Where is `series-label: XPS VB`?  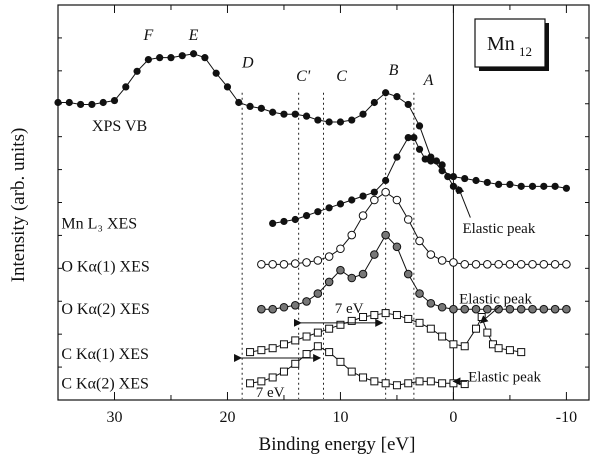 series-label: XPS VB is located at coordinates (119, 126).